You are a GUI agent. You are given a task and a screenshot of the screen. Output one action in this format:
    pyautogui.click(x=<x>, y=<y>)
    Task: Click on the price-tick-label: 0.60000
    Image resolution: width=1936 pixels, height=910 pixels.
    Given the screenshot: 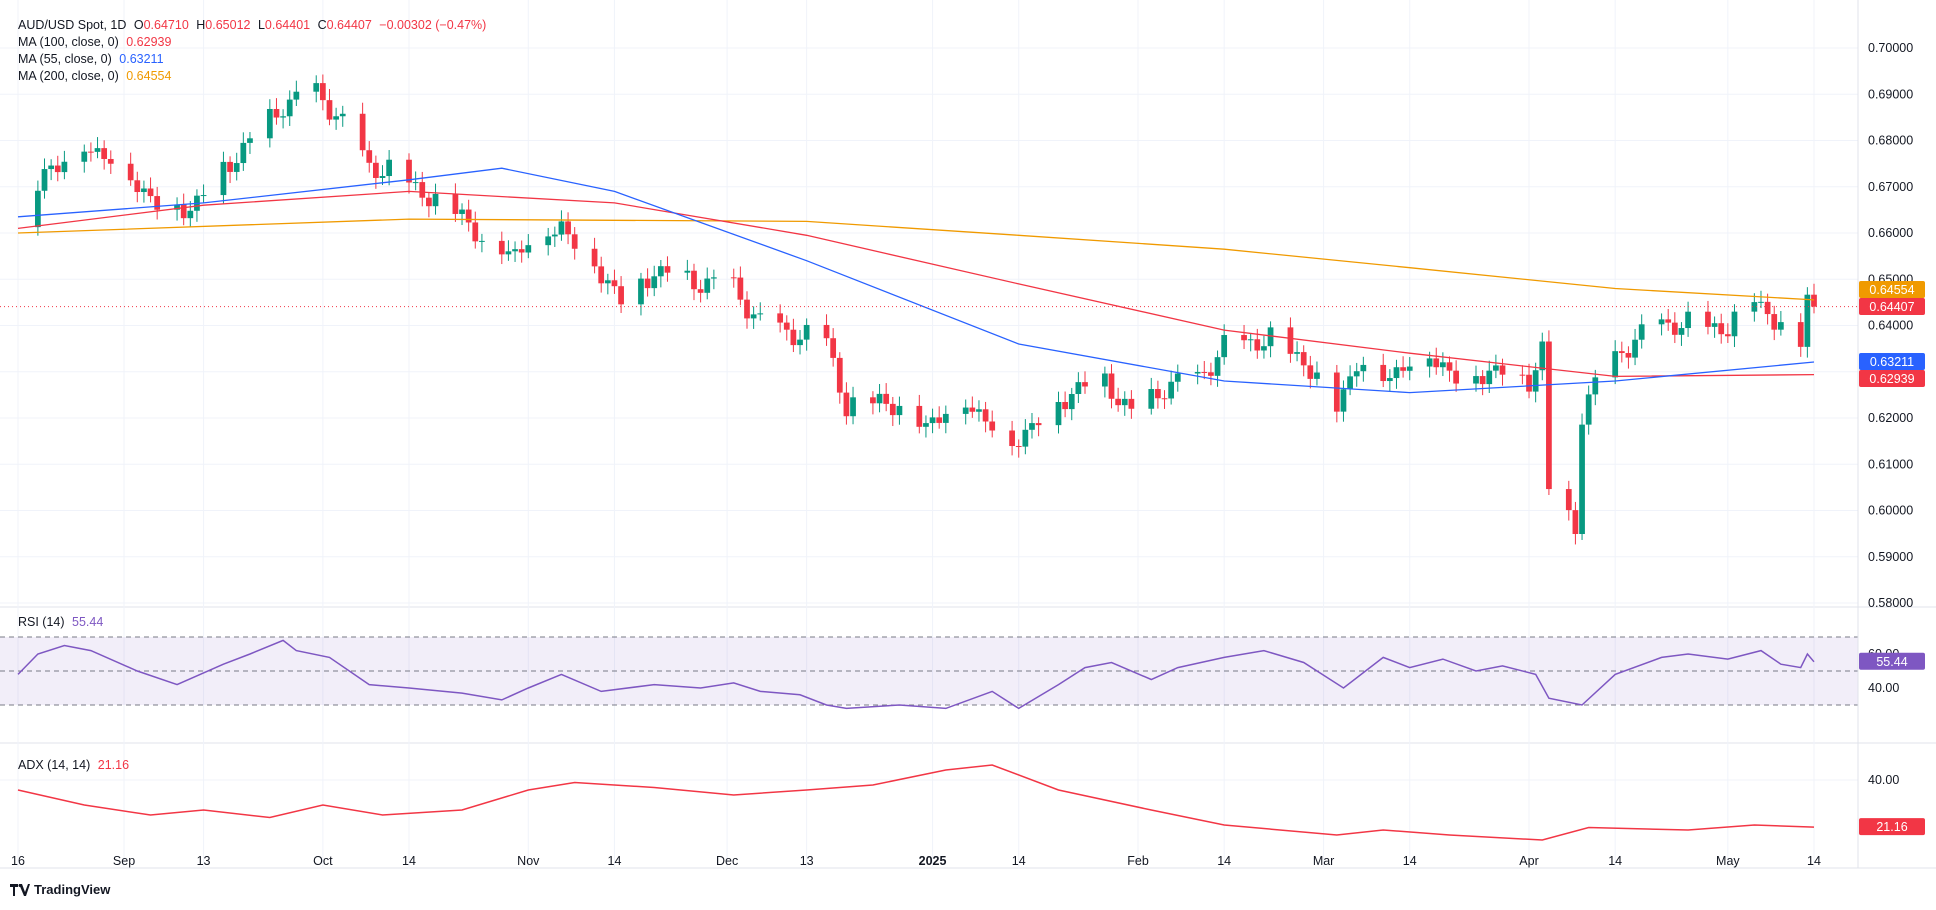 What is the action you would take?
    pyautogui.click(x=1890, y=511)
    